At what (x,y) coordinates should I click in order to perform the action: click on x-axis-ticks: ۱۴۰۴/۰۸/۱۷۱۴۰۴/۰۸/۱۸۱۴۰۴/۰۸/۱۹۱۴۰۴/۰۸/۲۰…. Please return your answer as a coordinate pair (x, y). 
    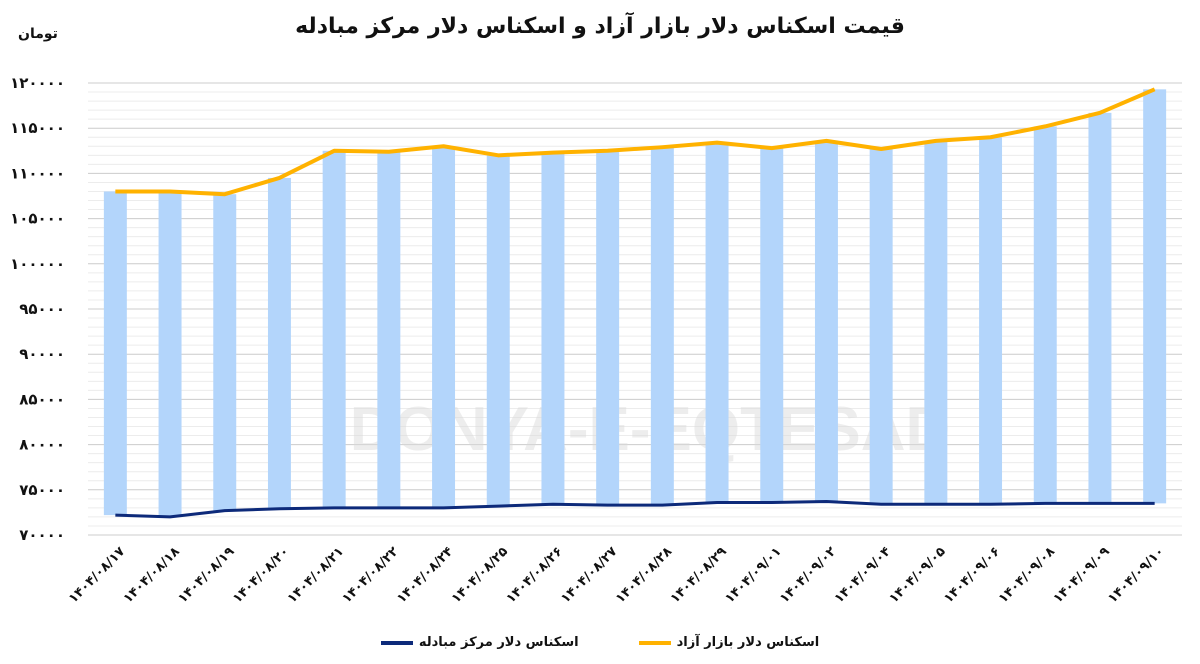
    Looking at the image, I should click on (617, 575).